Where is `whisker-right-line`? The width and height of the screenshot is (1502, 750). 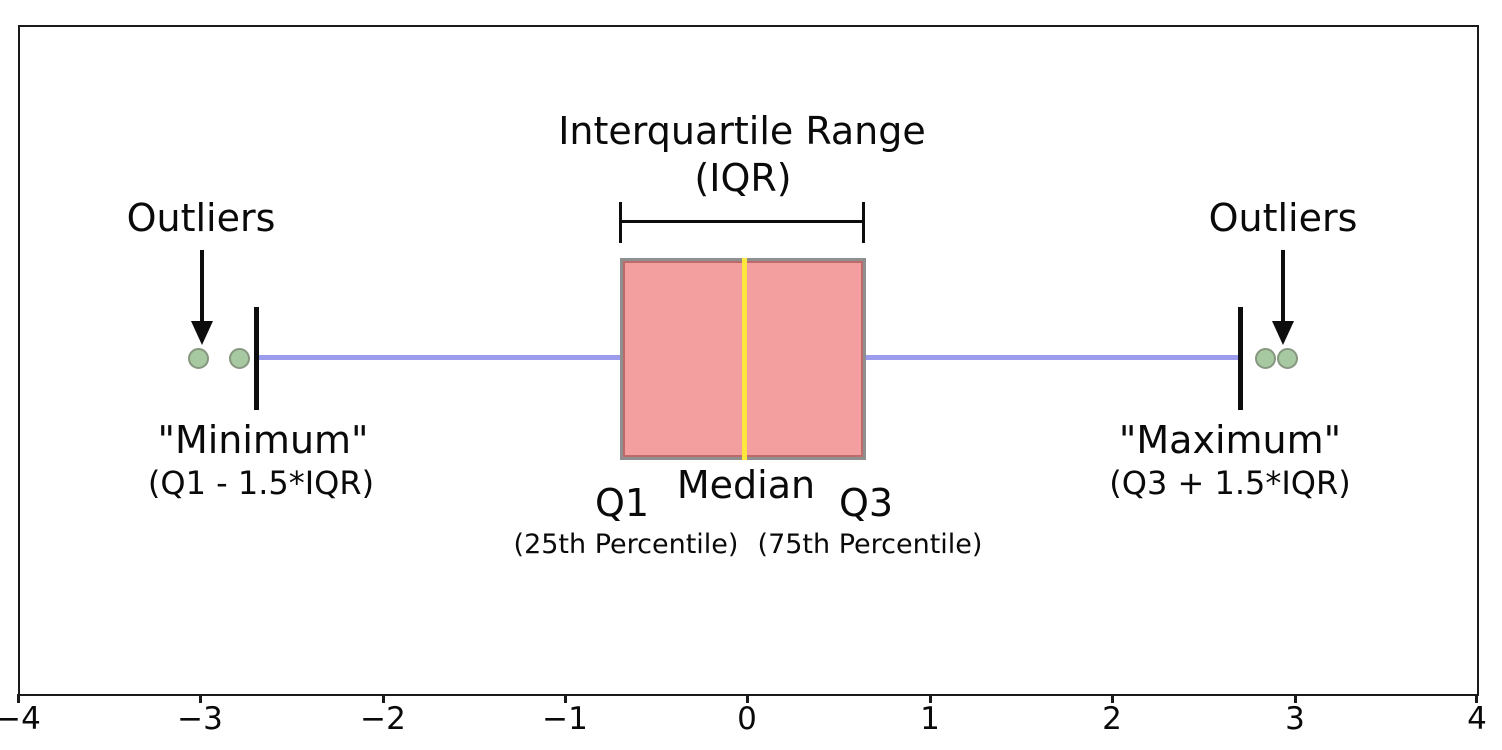 whisker-right-line is located at coordinates (1053, 357).